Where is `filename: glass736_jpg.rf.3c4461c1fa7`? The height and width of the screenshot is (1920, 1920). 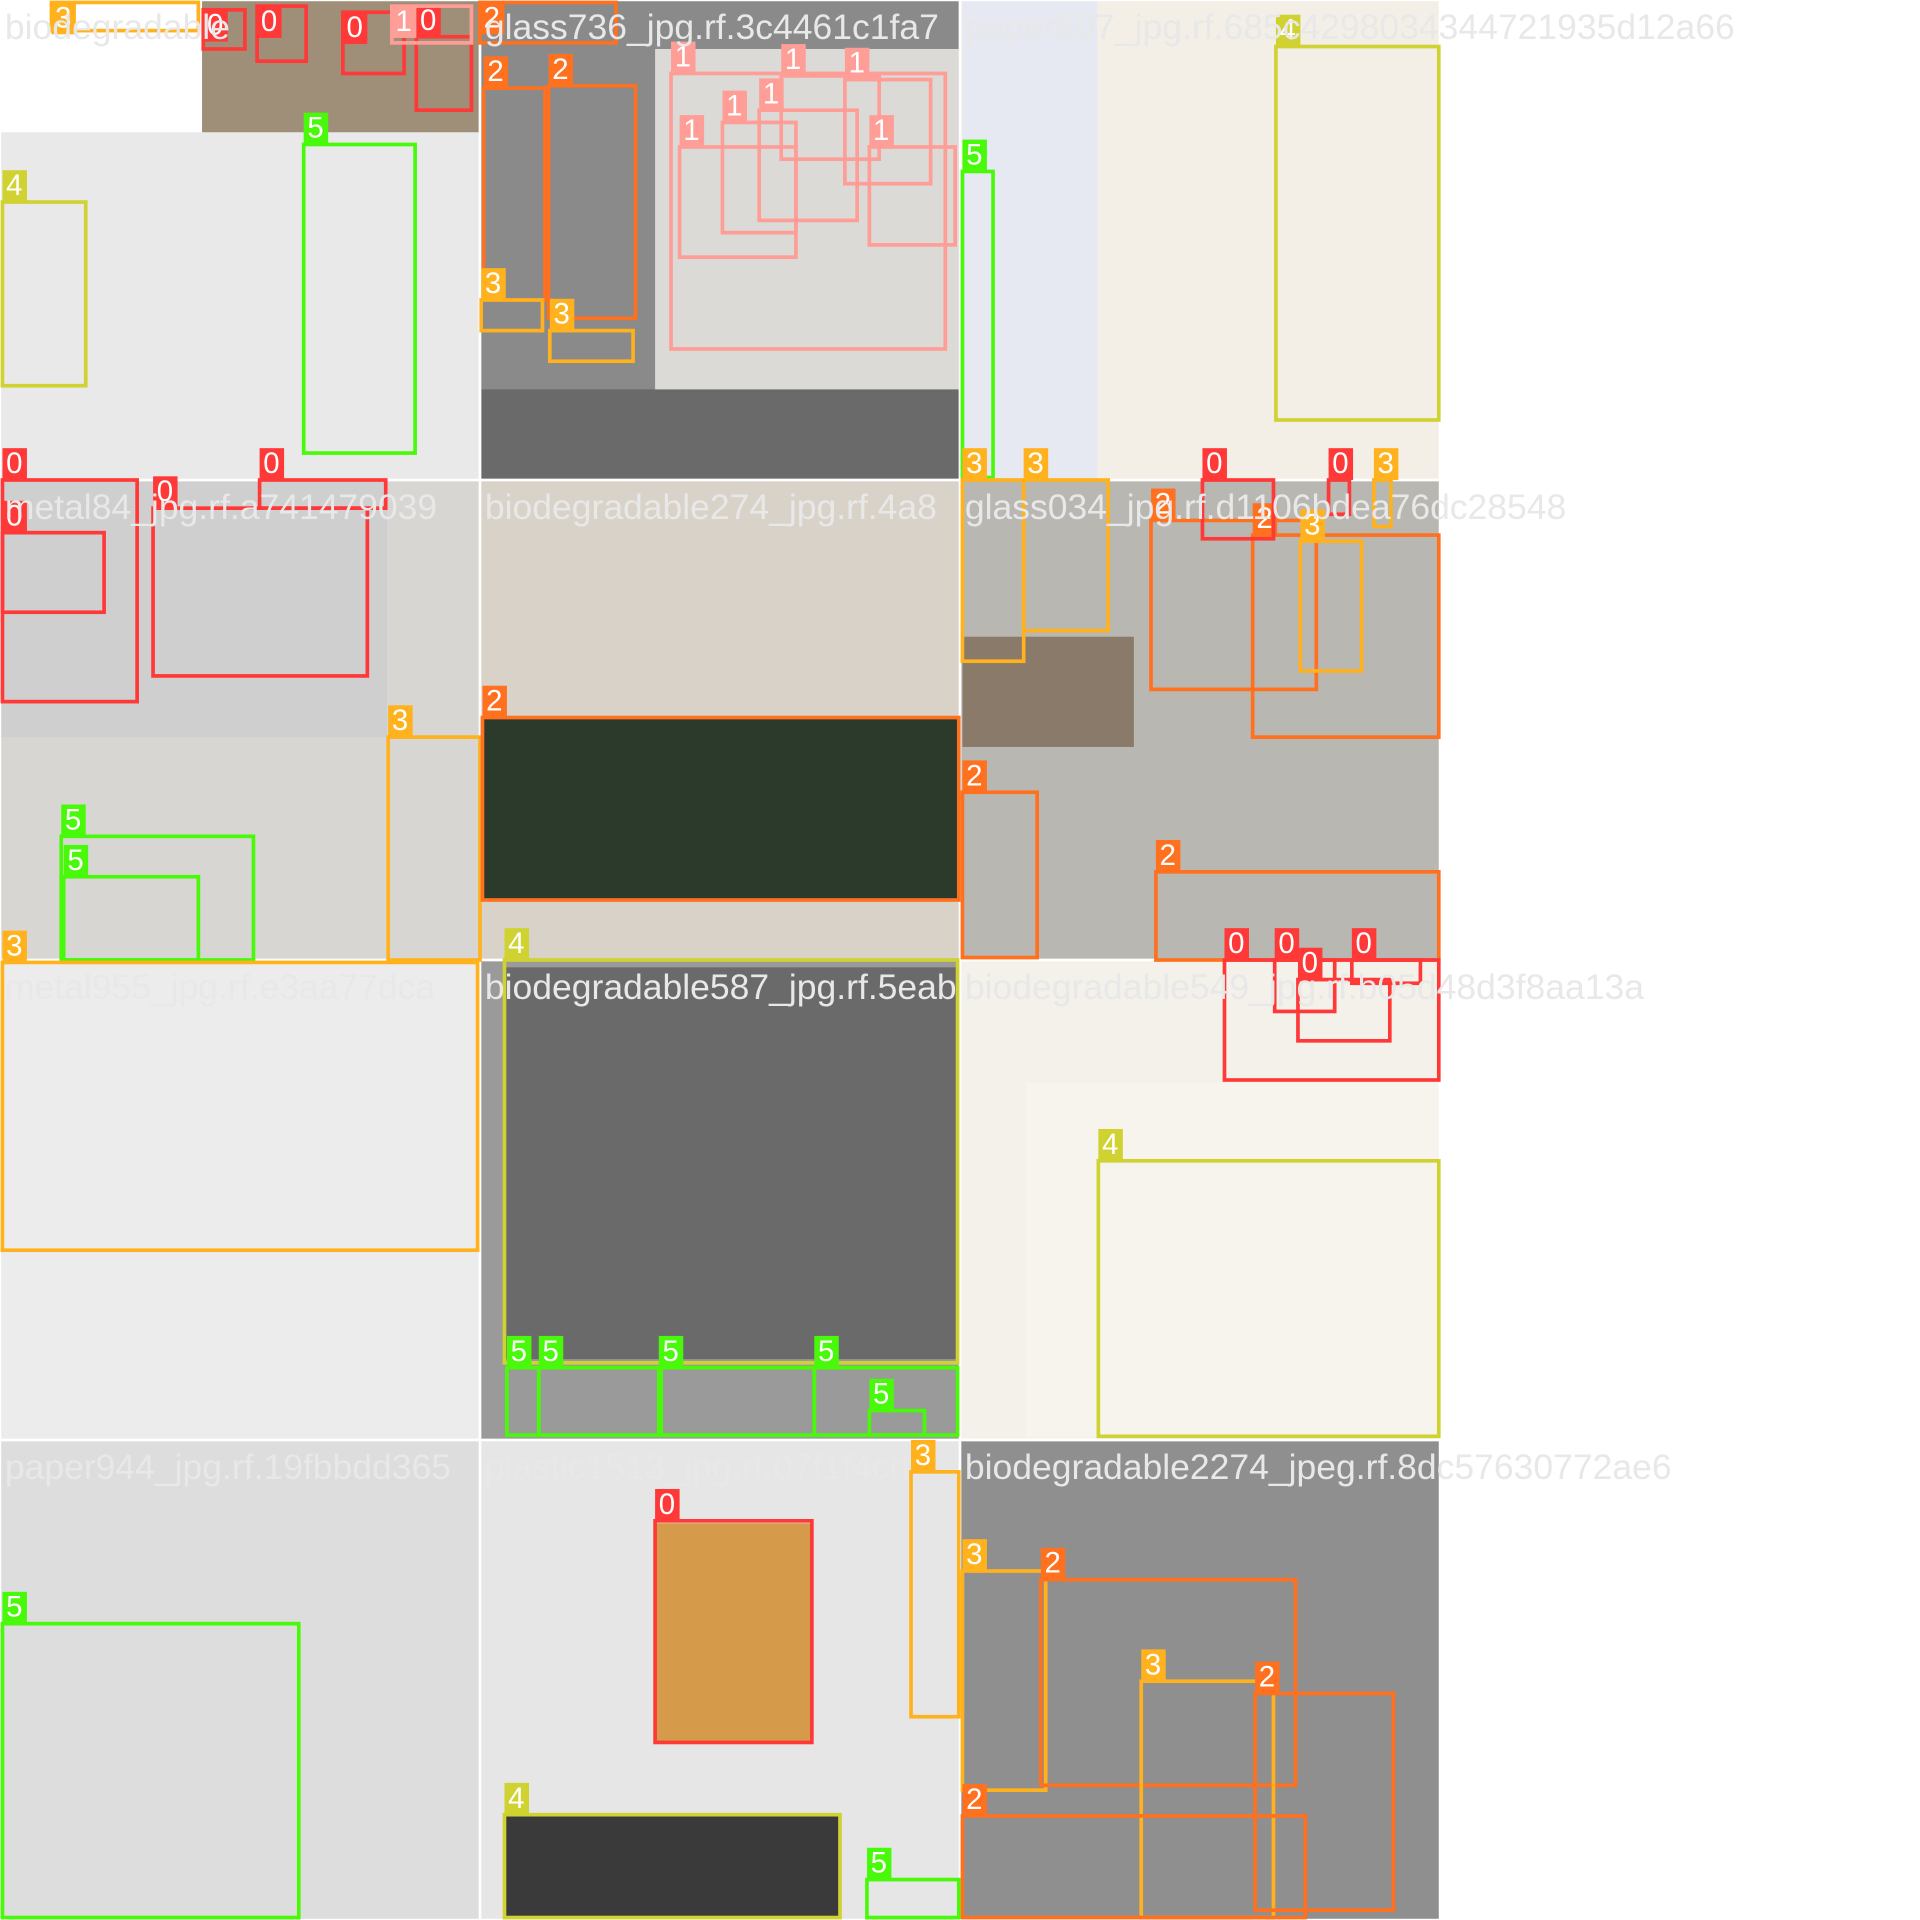 filename: glass736_jpg.rf.3c4461c1fa7 is located at coordinates (712, 27).